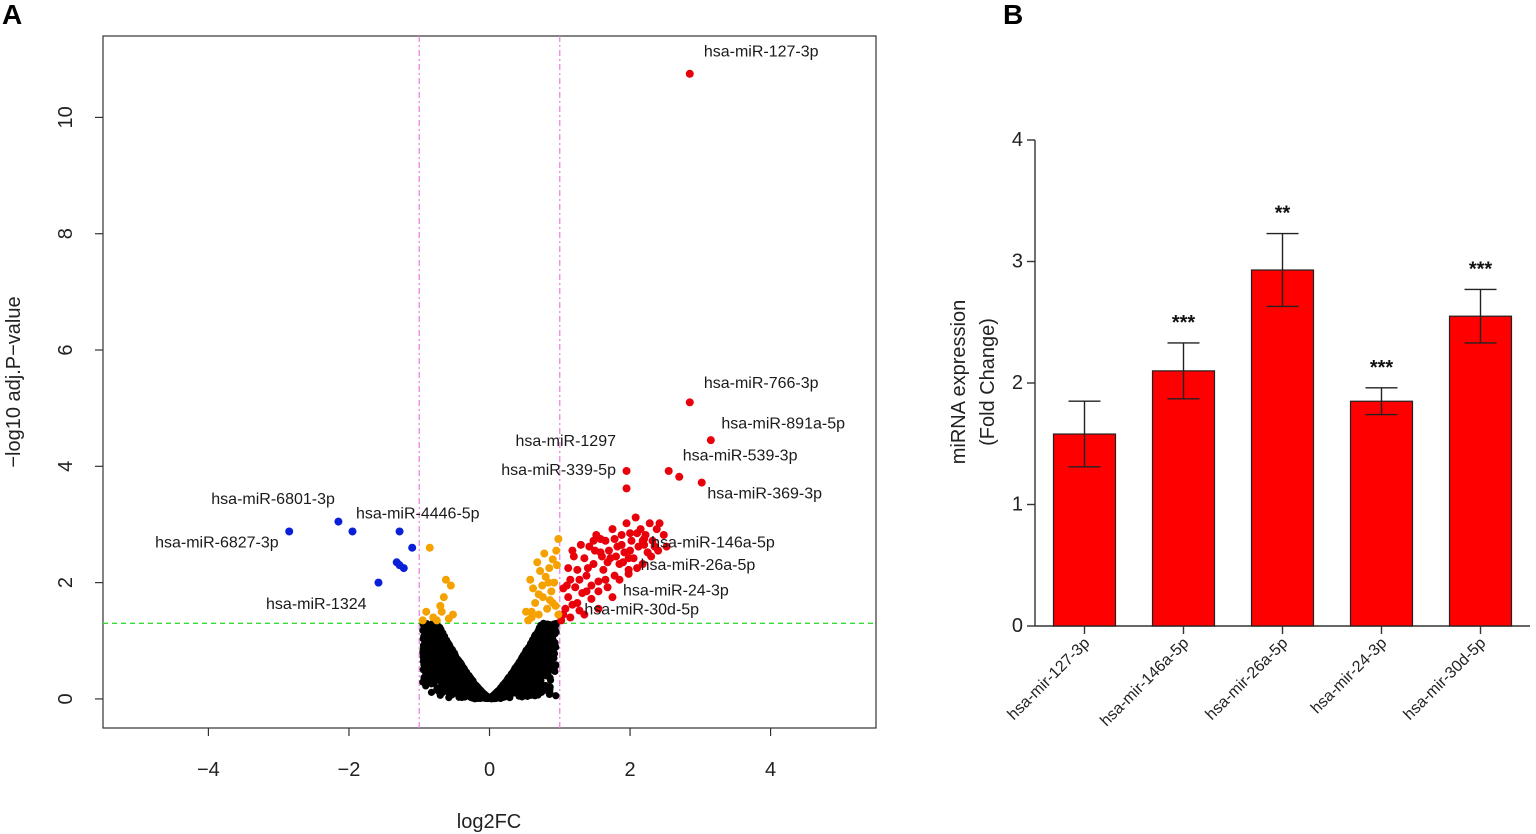 The height and width of the screenshot is (834, 1536). I want to click on y-tick-label: 6, so click(66, 349).